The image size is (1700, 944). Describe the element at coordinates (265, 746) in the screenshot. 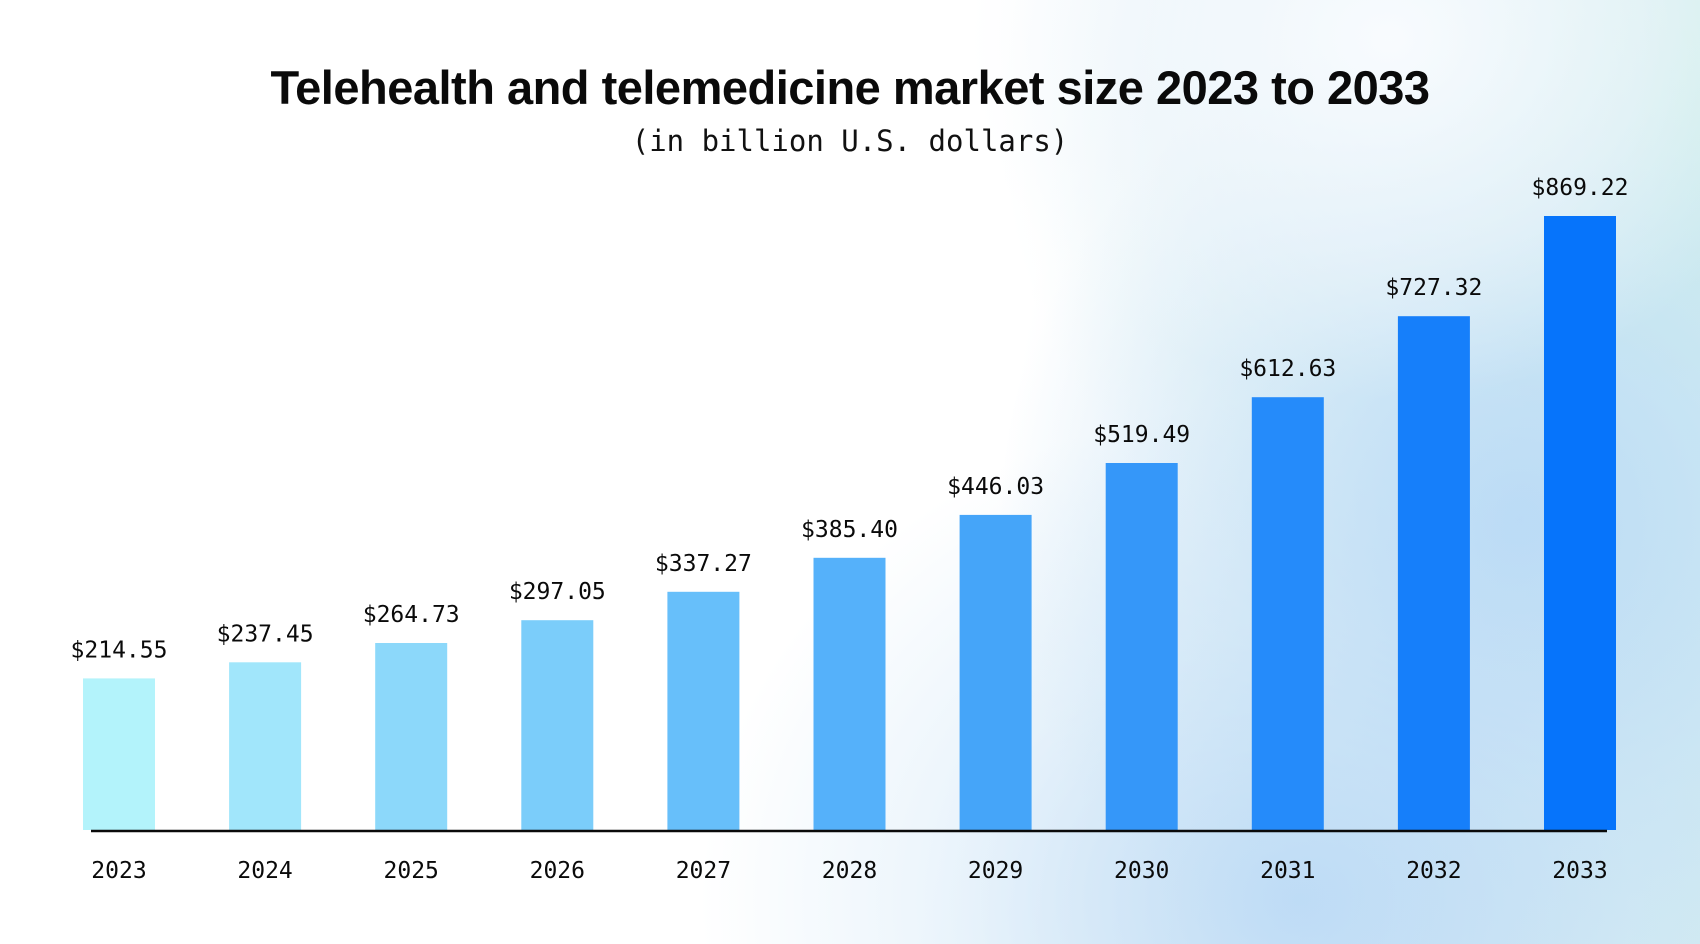

I see `bar-2024` at that location.